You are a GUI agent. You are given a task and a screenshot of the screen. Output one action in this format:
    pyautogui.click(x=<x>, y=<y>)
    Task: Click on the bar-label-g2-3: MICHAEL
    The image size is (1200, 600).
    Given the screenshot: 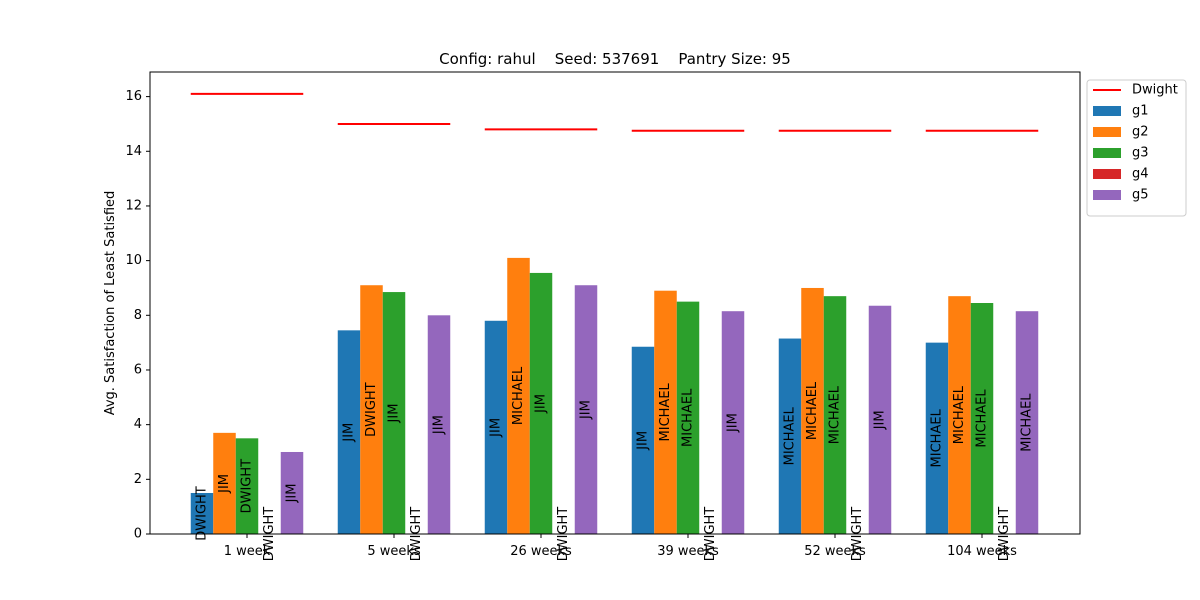 What is the action you would take?
    pyautogui.click(x=665, y=411)
    